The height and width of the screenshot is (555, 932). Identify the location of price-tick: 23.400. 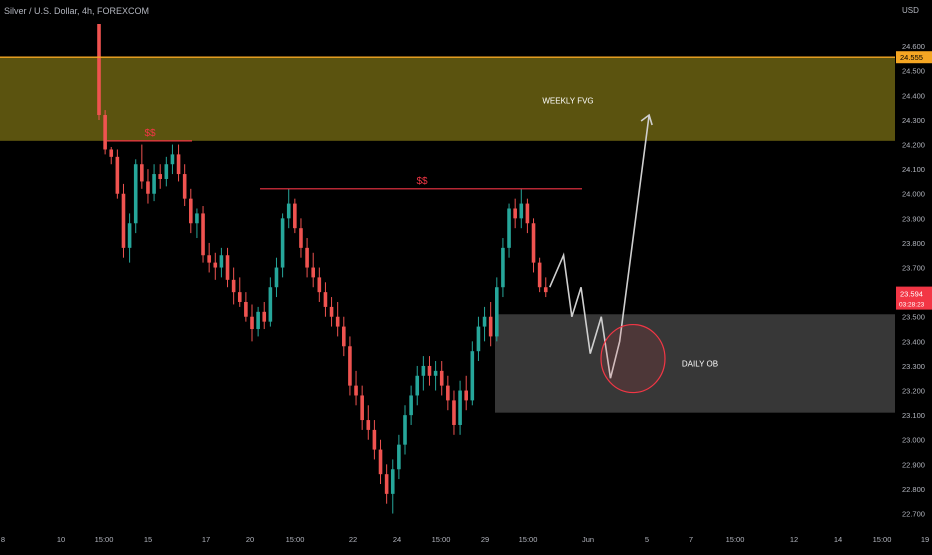
(913, 341).